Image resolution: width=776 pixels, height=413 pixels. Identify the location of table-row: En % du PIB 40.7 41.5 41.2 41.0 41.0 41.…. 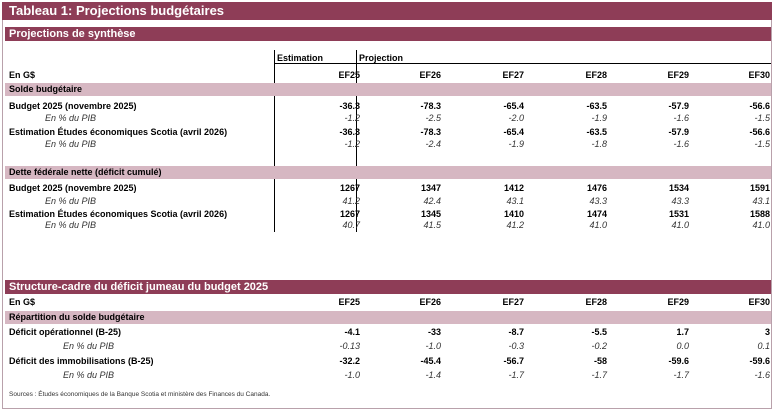
(407, 225).